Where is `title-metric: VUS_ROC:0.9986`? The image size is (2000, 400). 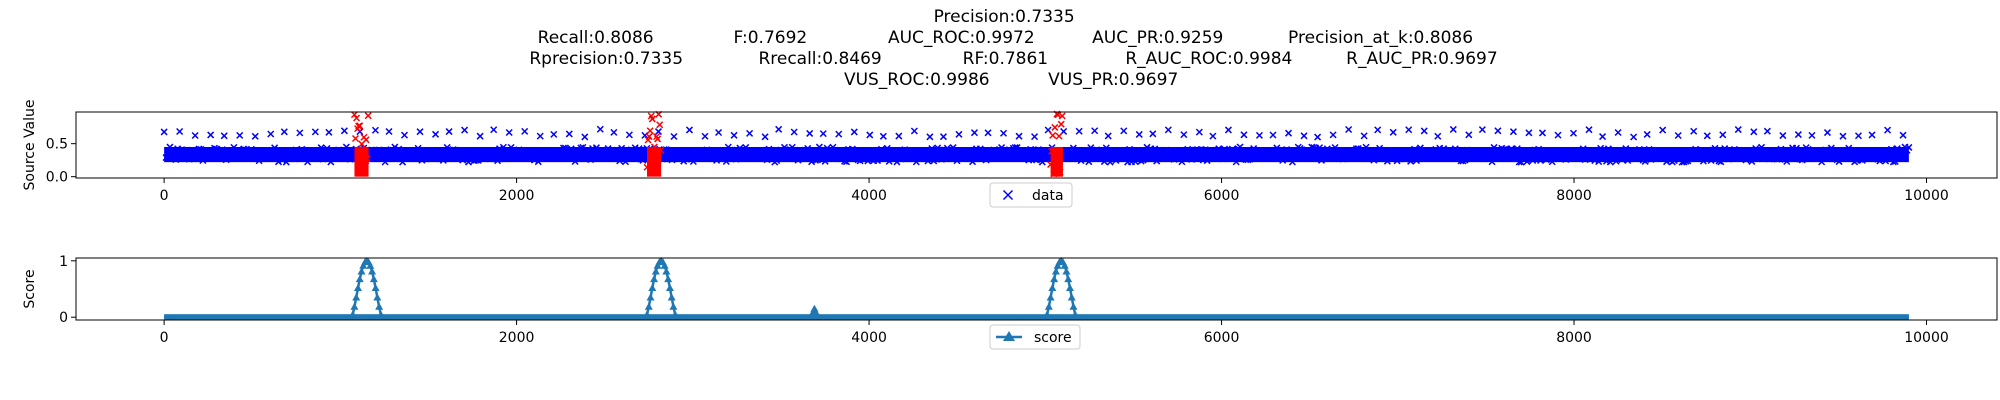
title-metric: VUS_ROC:0.9986 is located at coordinates (917, 80).